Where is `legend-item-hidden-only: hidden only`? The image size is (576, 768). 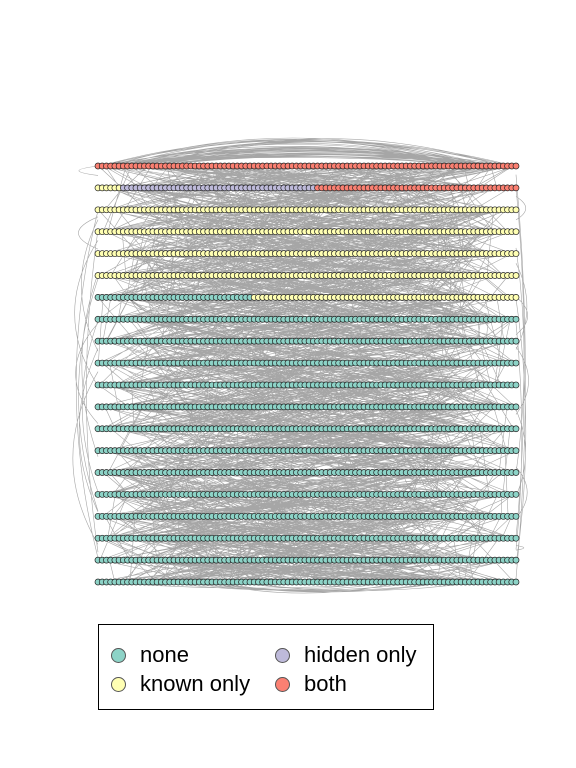
legend-item-hidden-only: hidden only is located at coordinates (346, 655).